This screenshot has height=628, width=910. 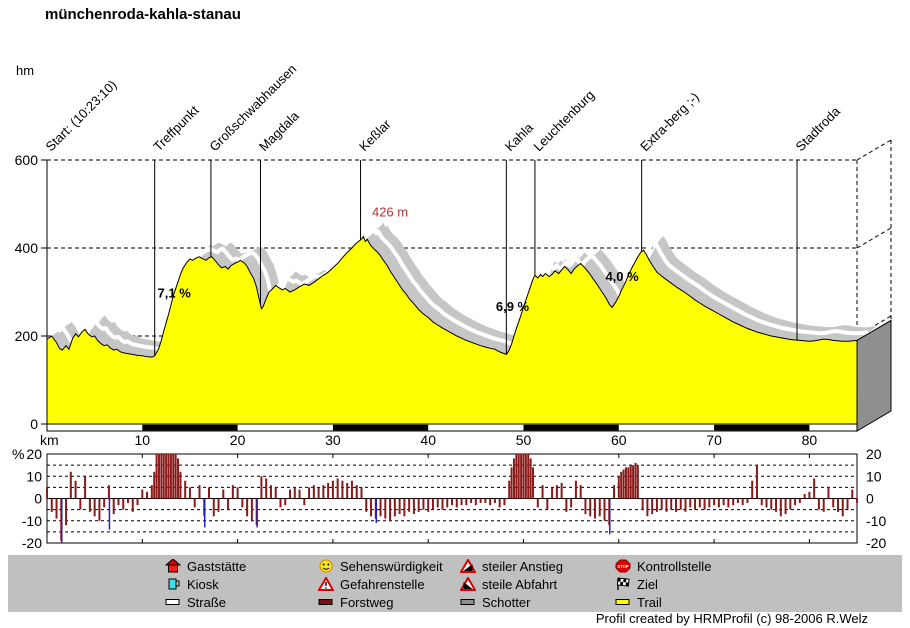 I want to click on y-axis-title: hm, so click(x=25, y=70).